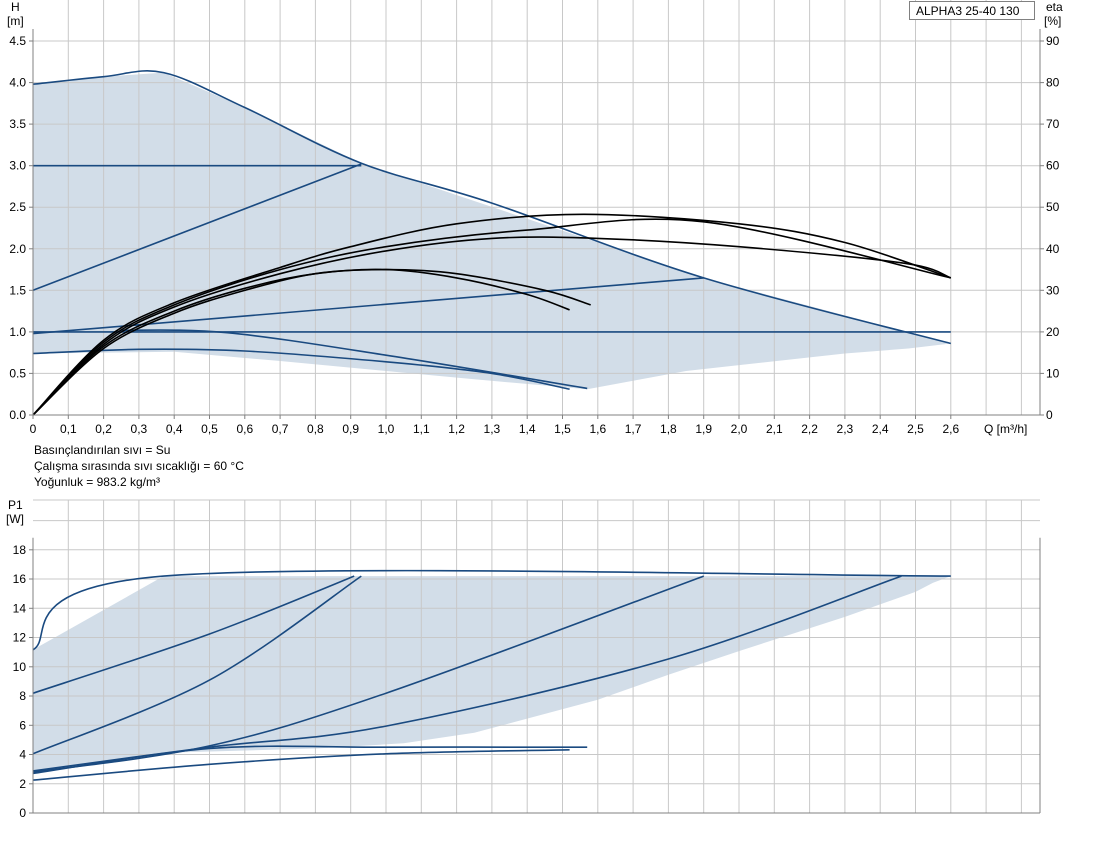 The image size is (1106, 846). What do you see at coordinates (17, 41) in the screenshot?
I see `head_efficiency-y-tick-label: 4.5` at bounding box center [17, 41].